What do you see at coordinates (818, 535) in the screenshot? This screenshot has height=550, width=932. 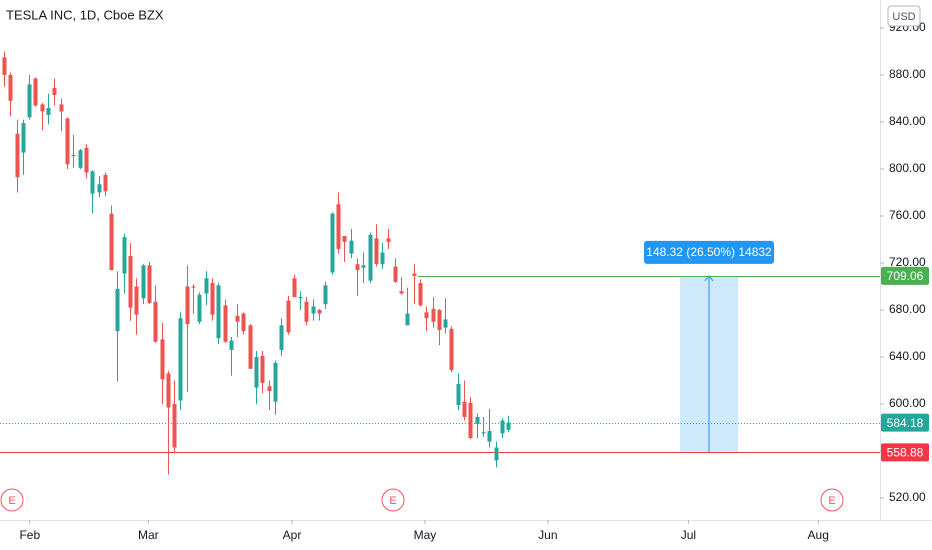 I see `x-tick-label: Aug` at bounding box center [818, 535].